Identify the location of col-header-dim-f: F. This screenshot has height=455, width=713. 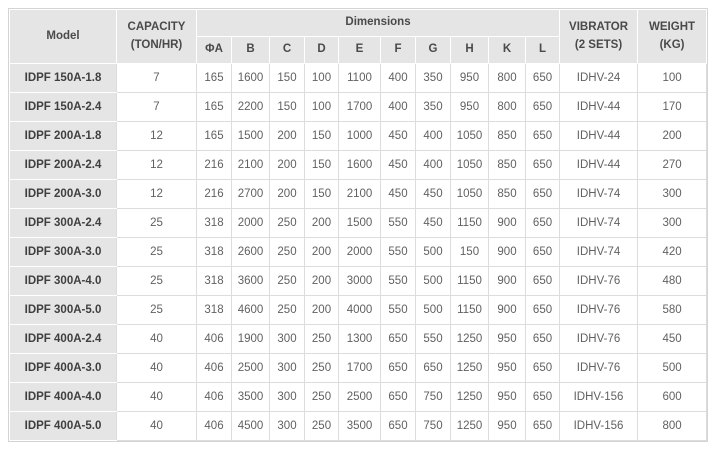
(398, 50).